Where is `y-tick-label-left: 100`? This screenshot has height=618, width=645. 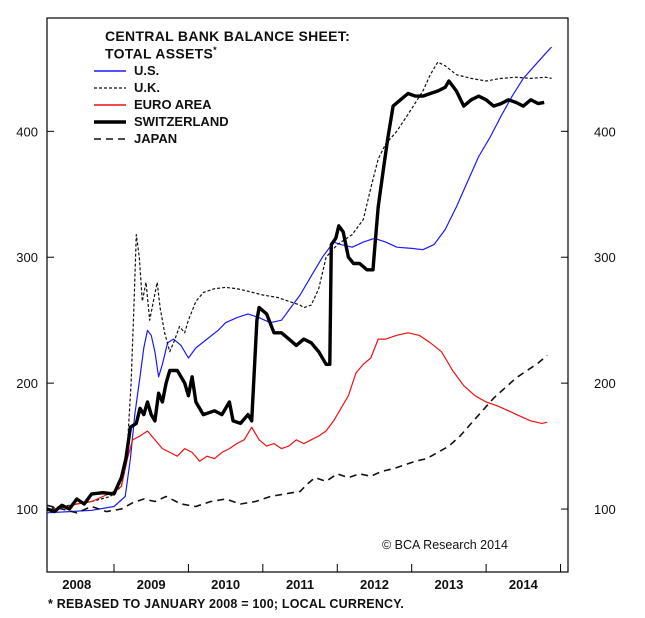
y-tick-label-left: 100 is located at coordinates (27, 509).